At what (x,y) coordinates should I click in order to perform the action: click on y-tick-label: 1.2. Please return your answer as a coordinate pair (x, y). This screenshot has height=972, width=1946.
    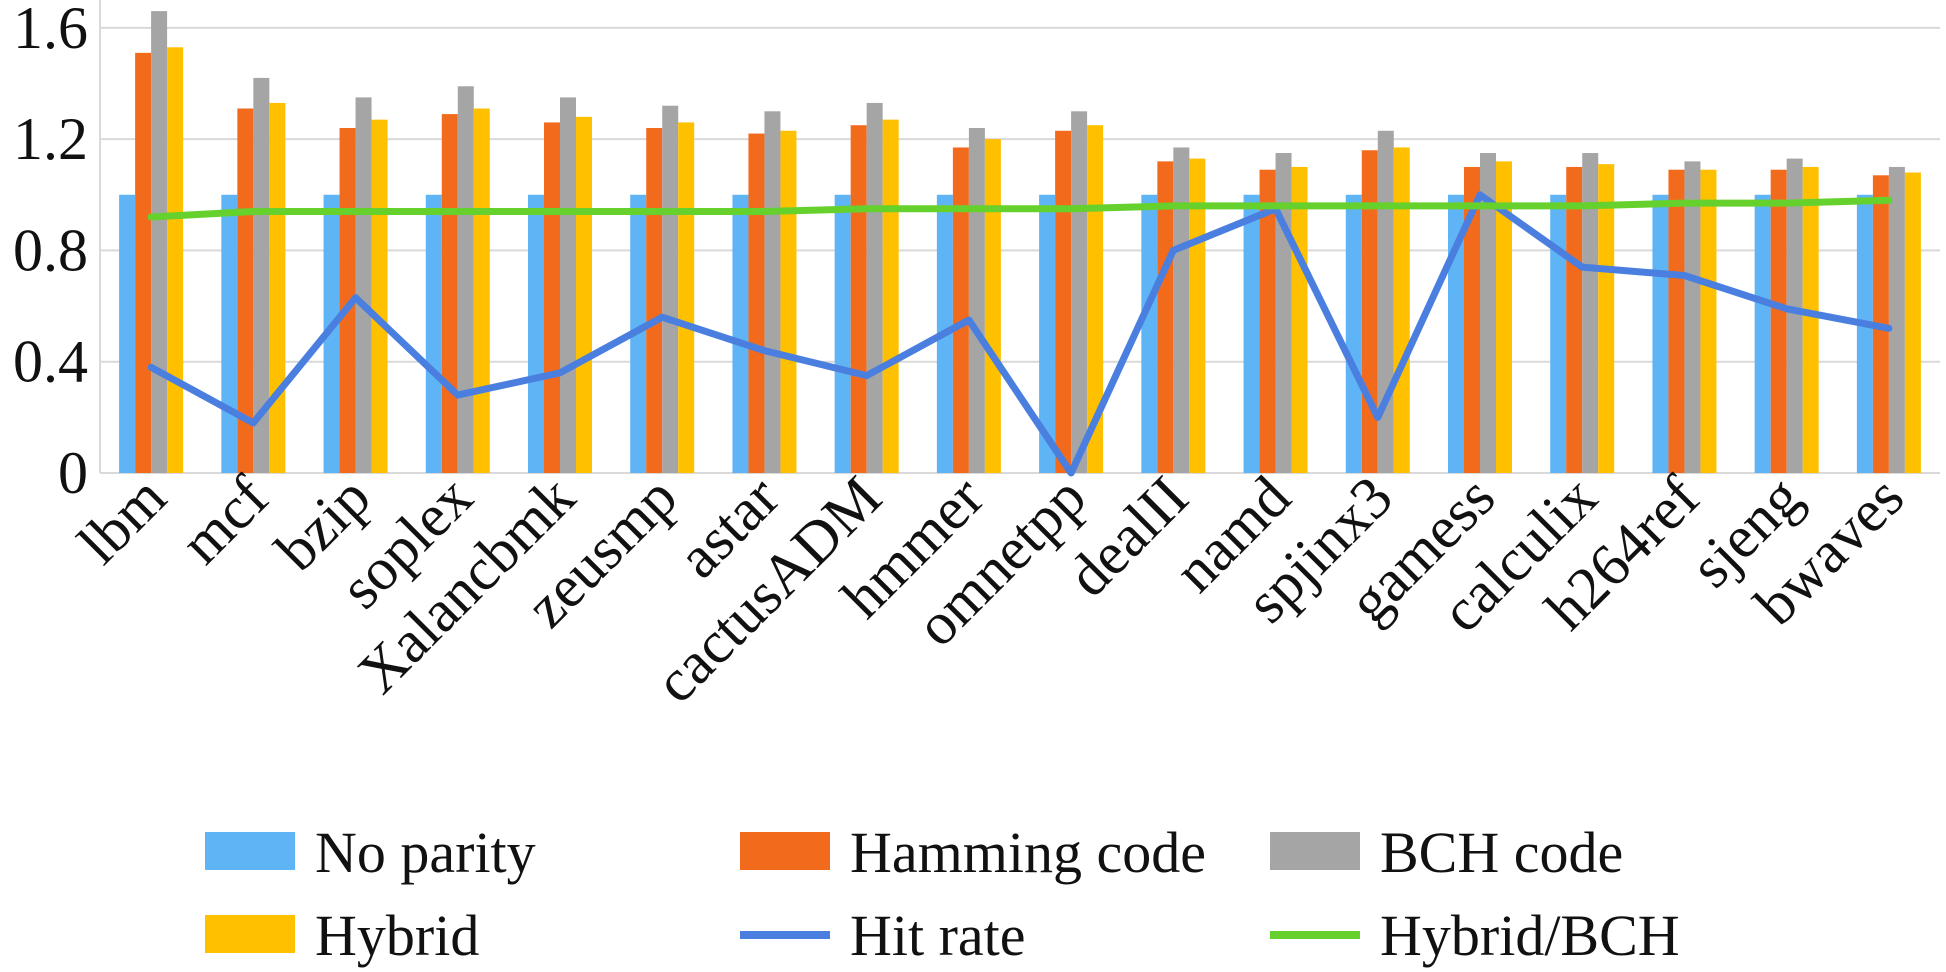
    Looking at the image, I should click on (50, 139).